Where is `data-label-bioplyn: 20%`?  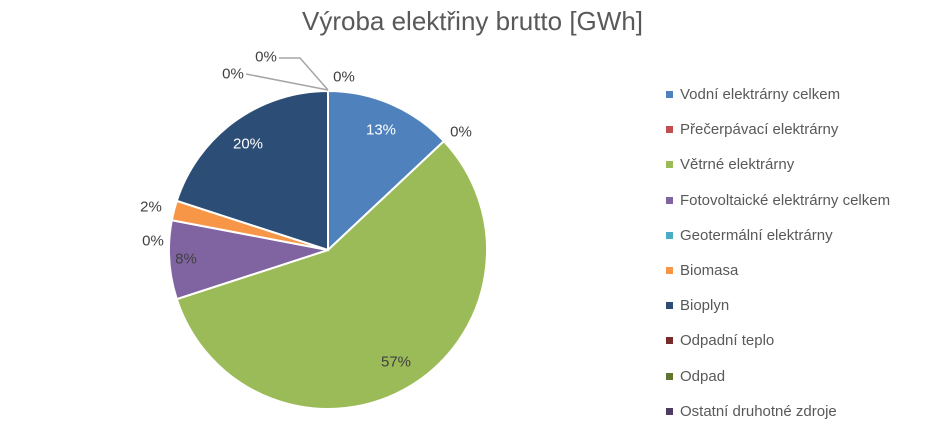 data-label-bioplyn: 20% is located at coordinates (248, 144).